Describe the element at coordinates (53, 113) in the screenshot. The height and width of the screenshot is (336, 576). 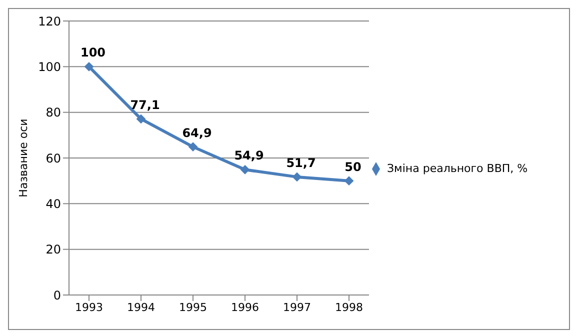
I see `y-tick-label: 80` at that location.